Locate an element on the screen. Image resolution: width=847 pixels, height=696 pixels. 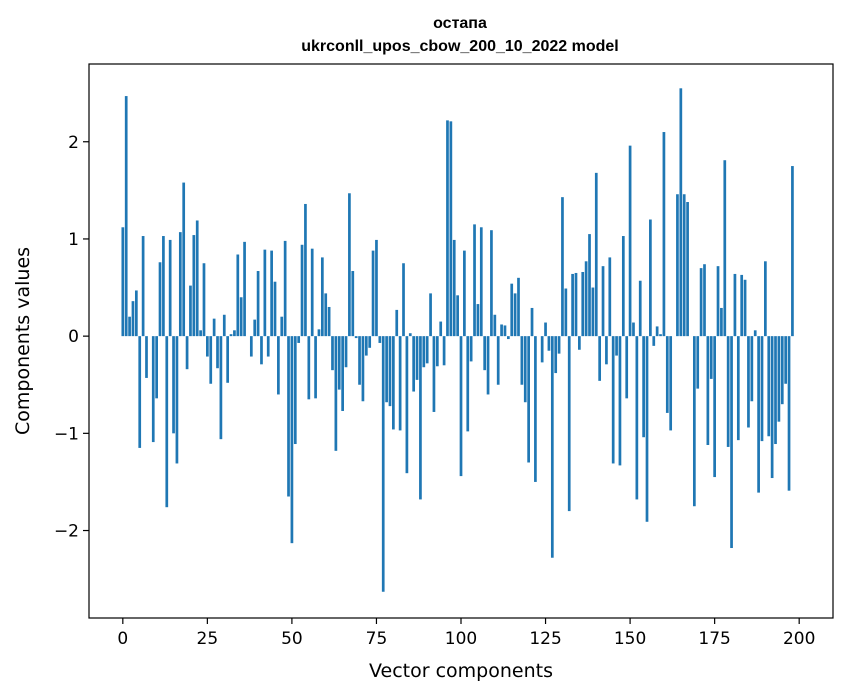
x-tick-label: 50 is located at coordinates (292, 639).